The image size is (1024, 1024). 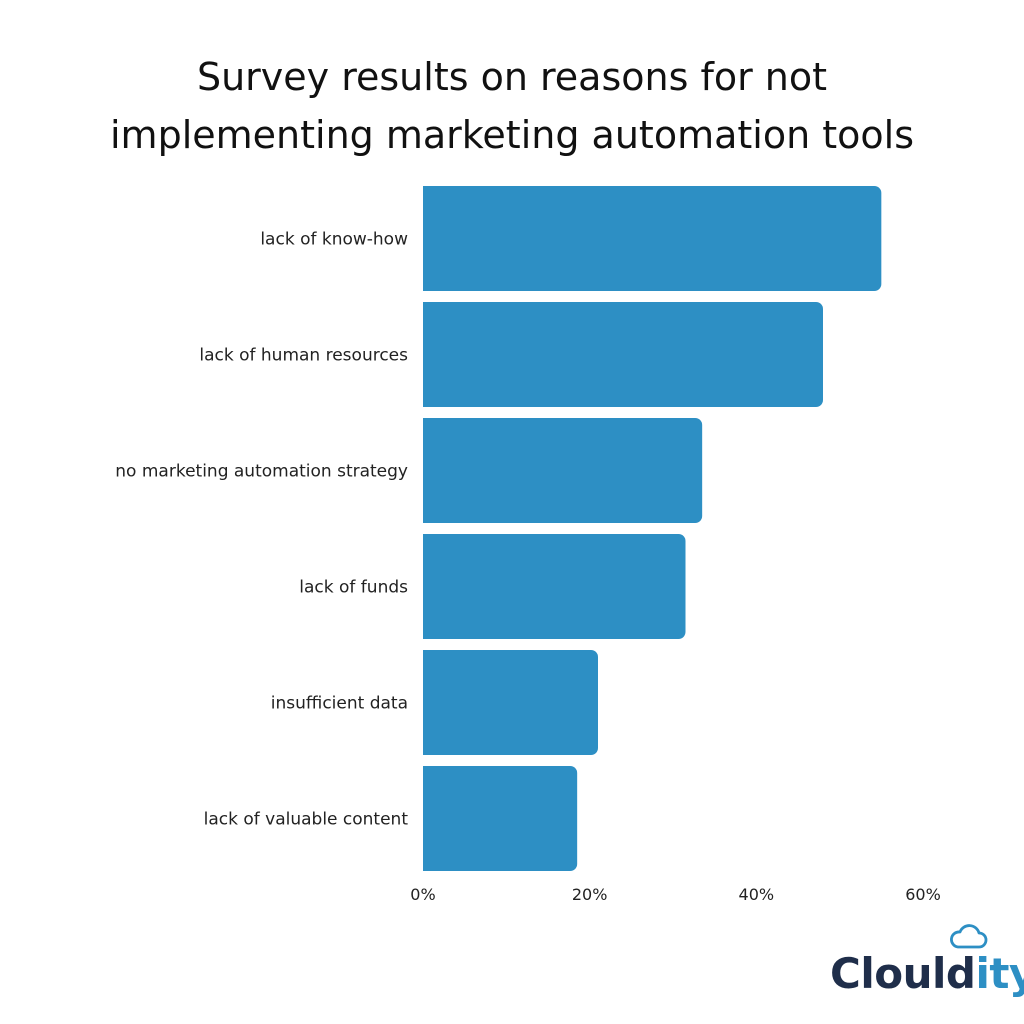 I want to click on brand-wordmark: Clouldity, so click(x=927, y=974).